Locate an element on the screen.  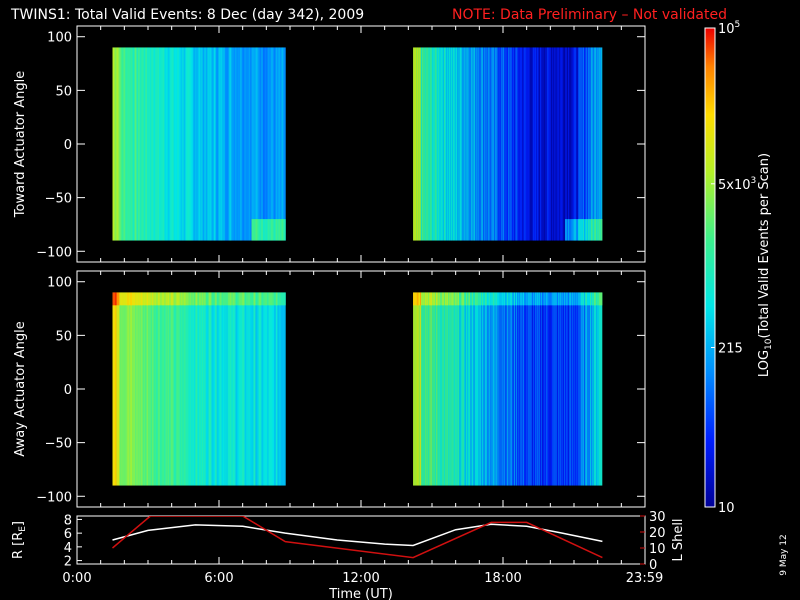
radius-axis-label: R [RE] is located at coordinates (19, 540).